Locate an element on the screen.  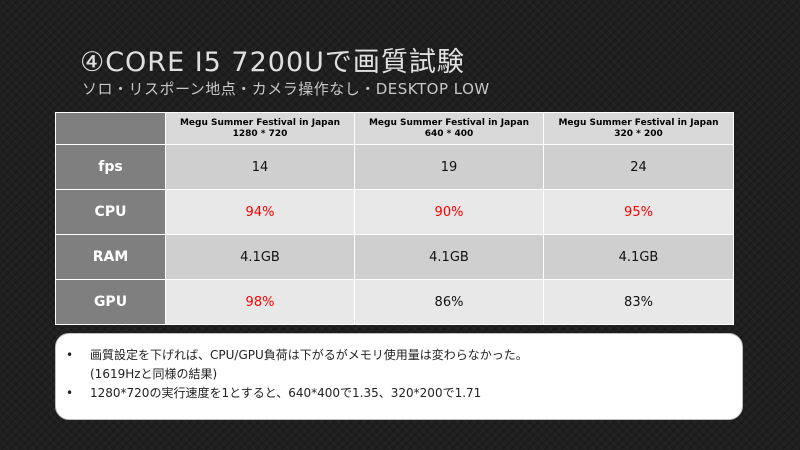
note-text: 画質設定を下げれば、CPU/GPU負荷は下がるがメモリ使用量は変わらなかった。 is located at coordinates (309, 355).